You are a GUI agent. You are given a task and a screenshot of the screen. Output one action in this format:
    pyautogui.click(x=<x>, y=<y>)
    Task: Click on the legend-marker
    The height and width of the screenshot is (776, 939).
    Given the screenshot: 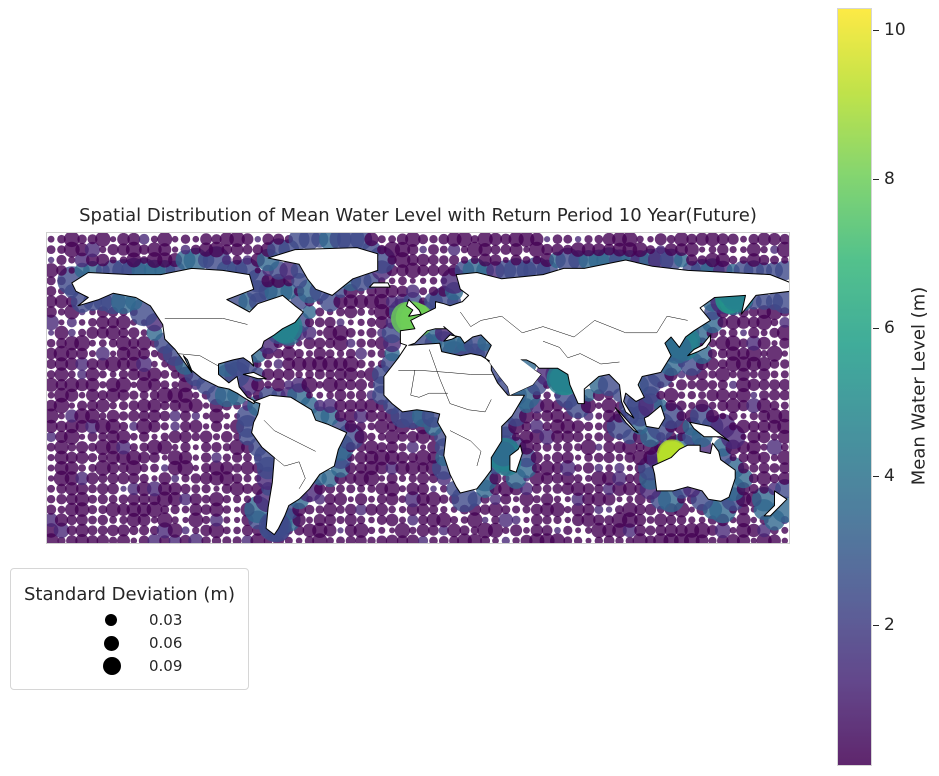 What is the action you would take?
    pyautogui.click(x=112, y=666)
    